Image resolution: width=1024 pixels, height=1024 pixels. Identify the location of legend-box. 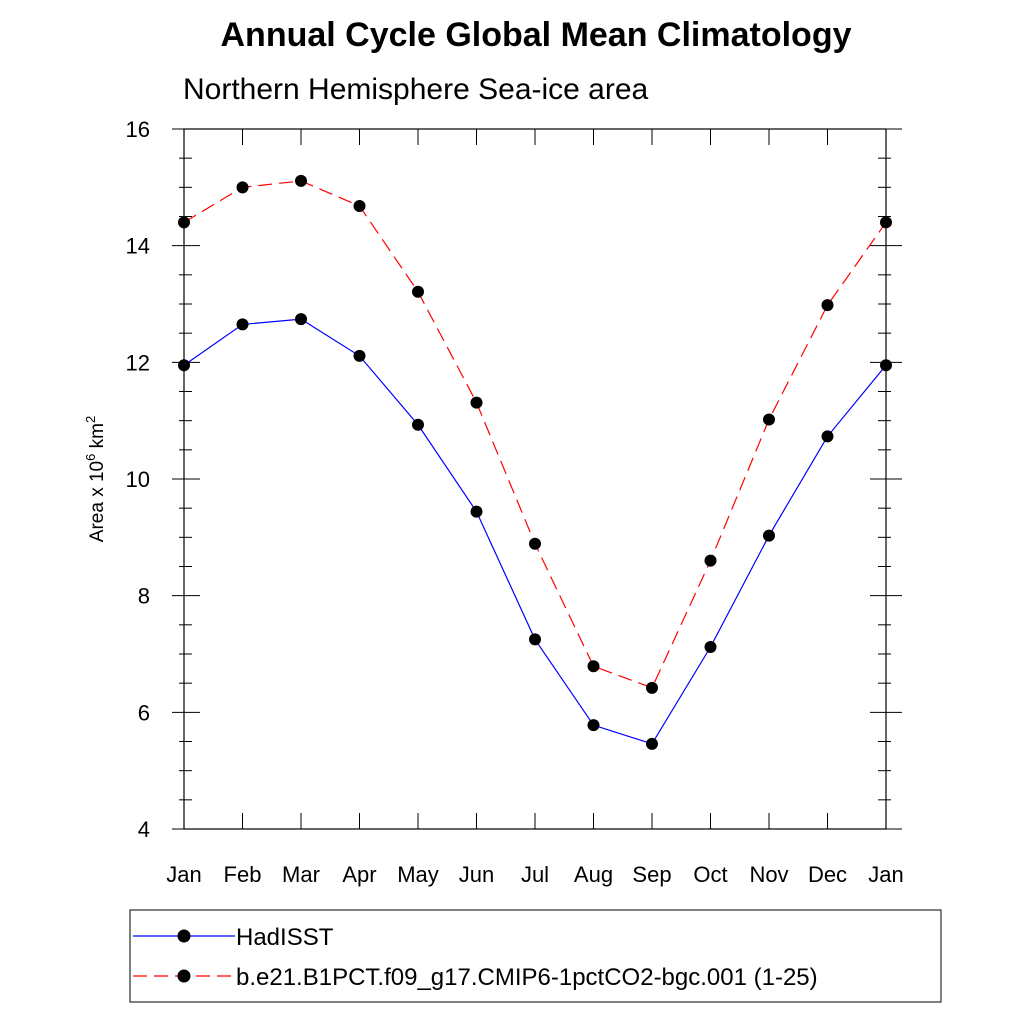
(535, 956).